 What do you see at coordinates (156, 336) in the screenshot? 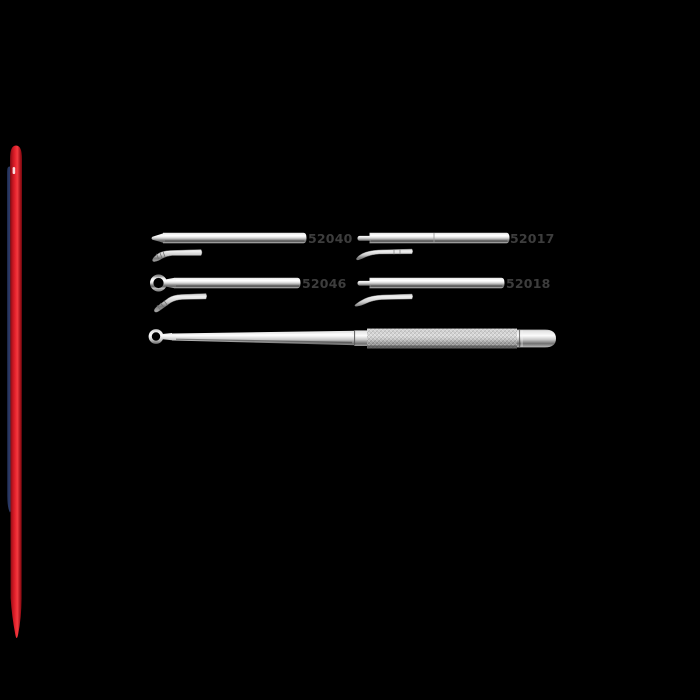
I see `ring-curette-tip` at bounding box center [156, 336].